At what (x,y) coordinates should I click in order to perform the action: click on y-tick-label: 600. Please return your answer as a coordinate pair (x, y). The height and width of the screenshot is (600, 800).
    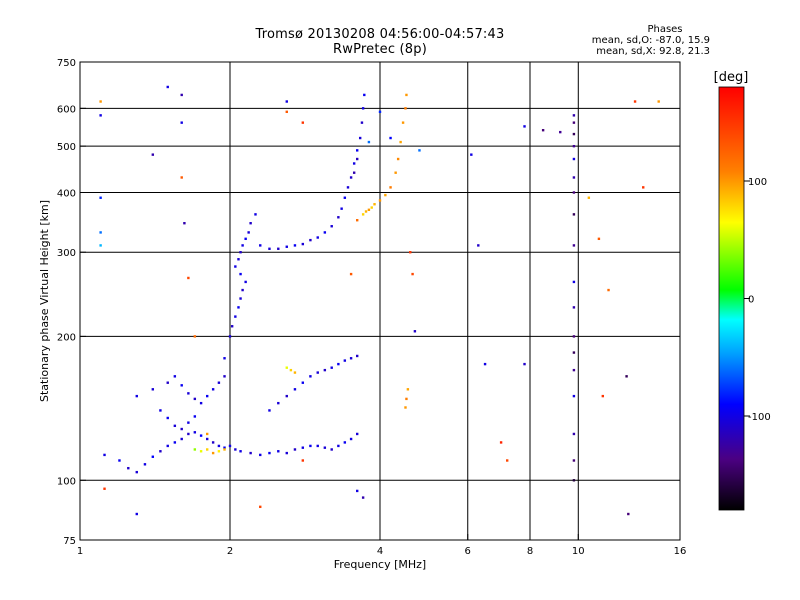
    Looking at the image, I should click on (66, 109).